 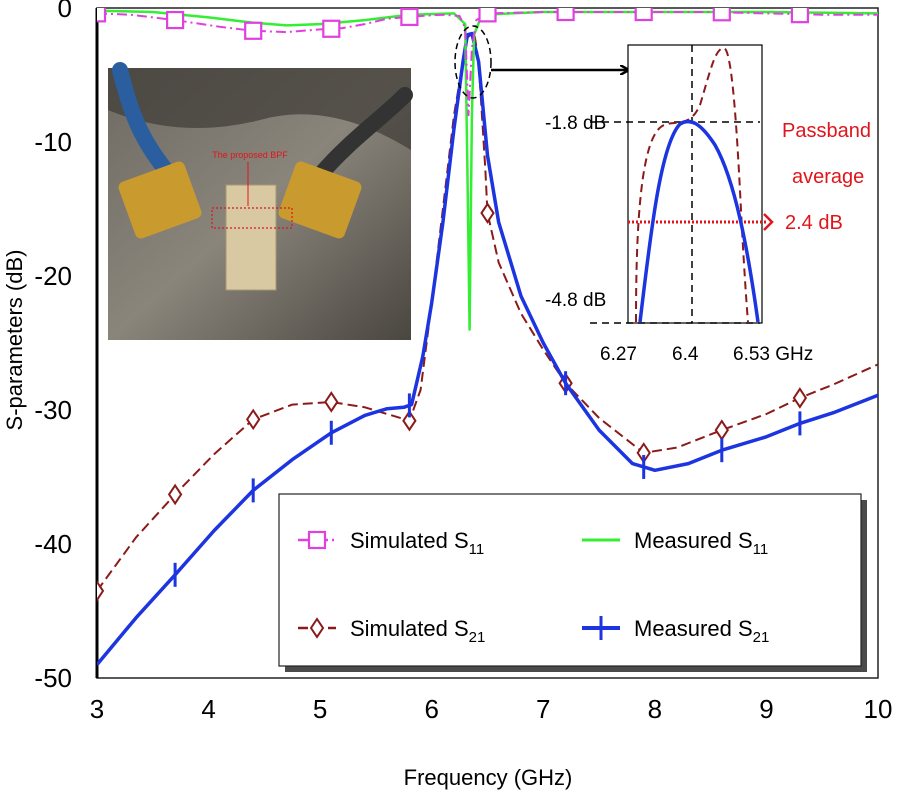 What do you see at coordinates (773, 354) in the screenshot?
I see `inset-x-label-3: 6.53 GHz` at bounding box center [773, 354].